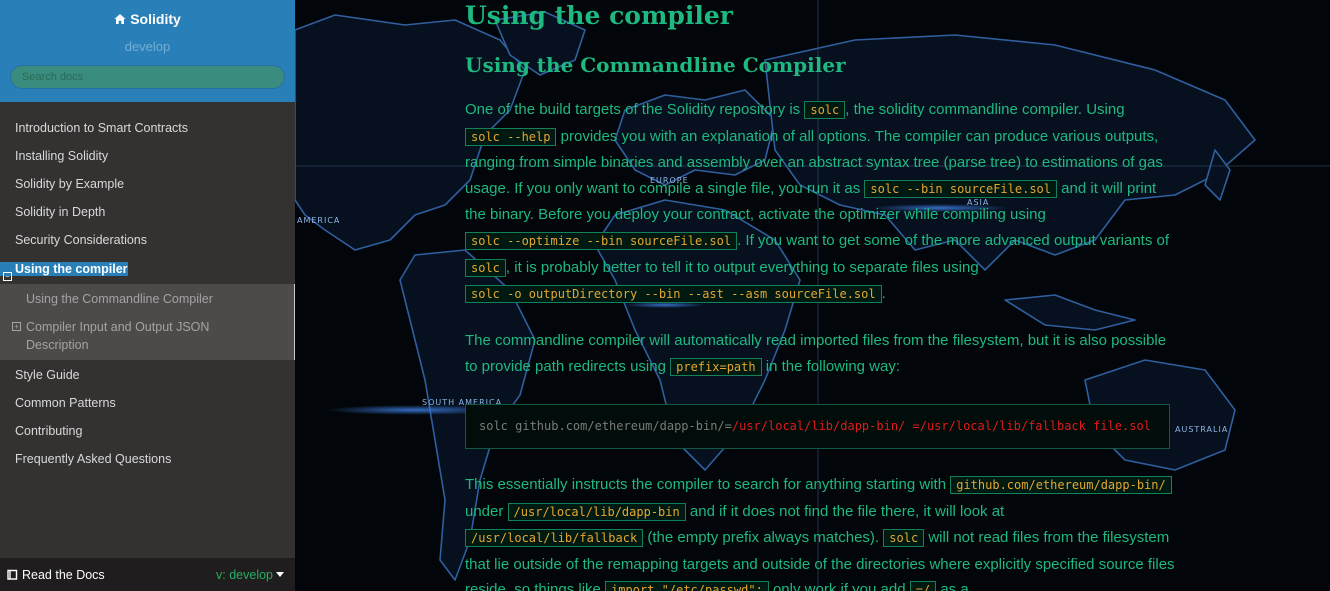  I want to click on map-label-america: AMERICA, so click(318, 220).